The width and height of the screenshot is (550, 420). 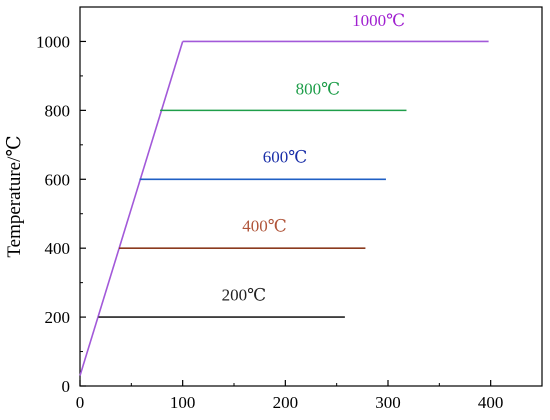 What do you see at coordinates (66, 386) in the screenshot?
I see `y-tick-label: 0` at bounding box center [66, 386].